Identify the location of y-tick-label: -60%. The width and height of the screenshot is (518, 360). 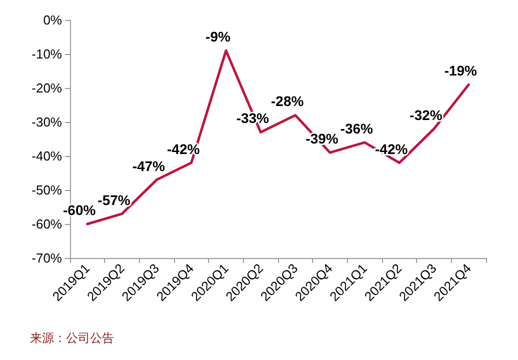
(47, 224).